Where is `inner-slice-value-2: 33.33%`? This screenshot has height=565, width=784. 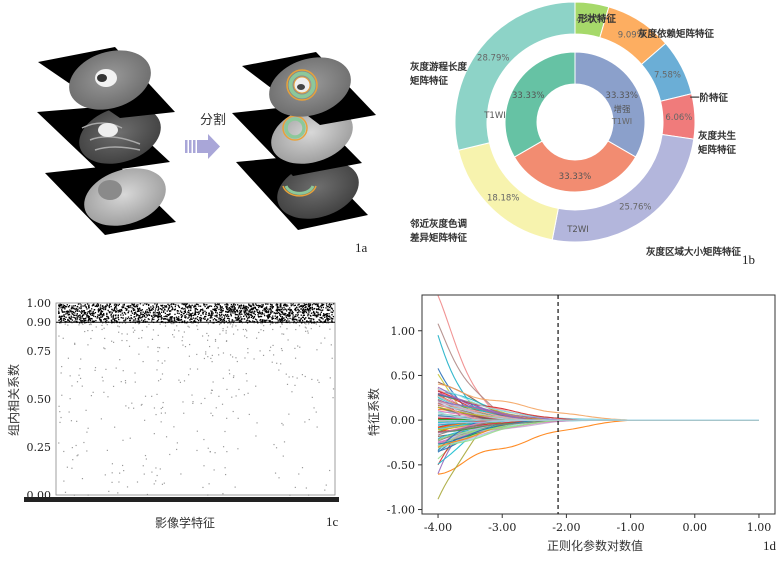
inner-slice-value-2: 33.33% is located at coordinates (575, 177).